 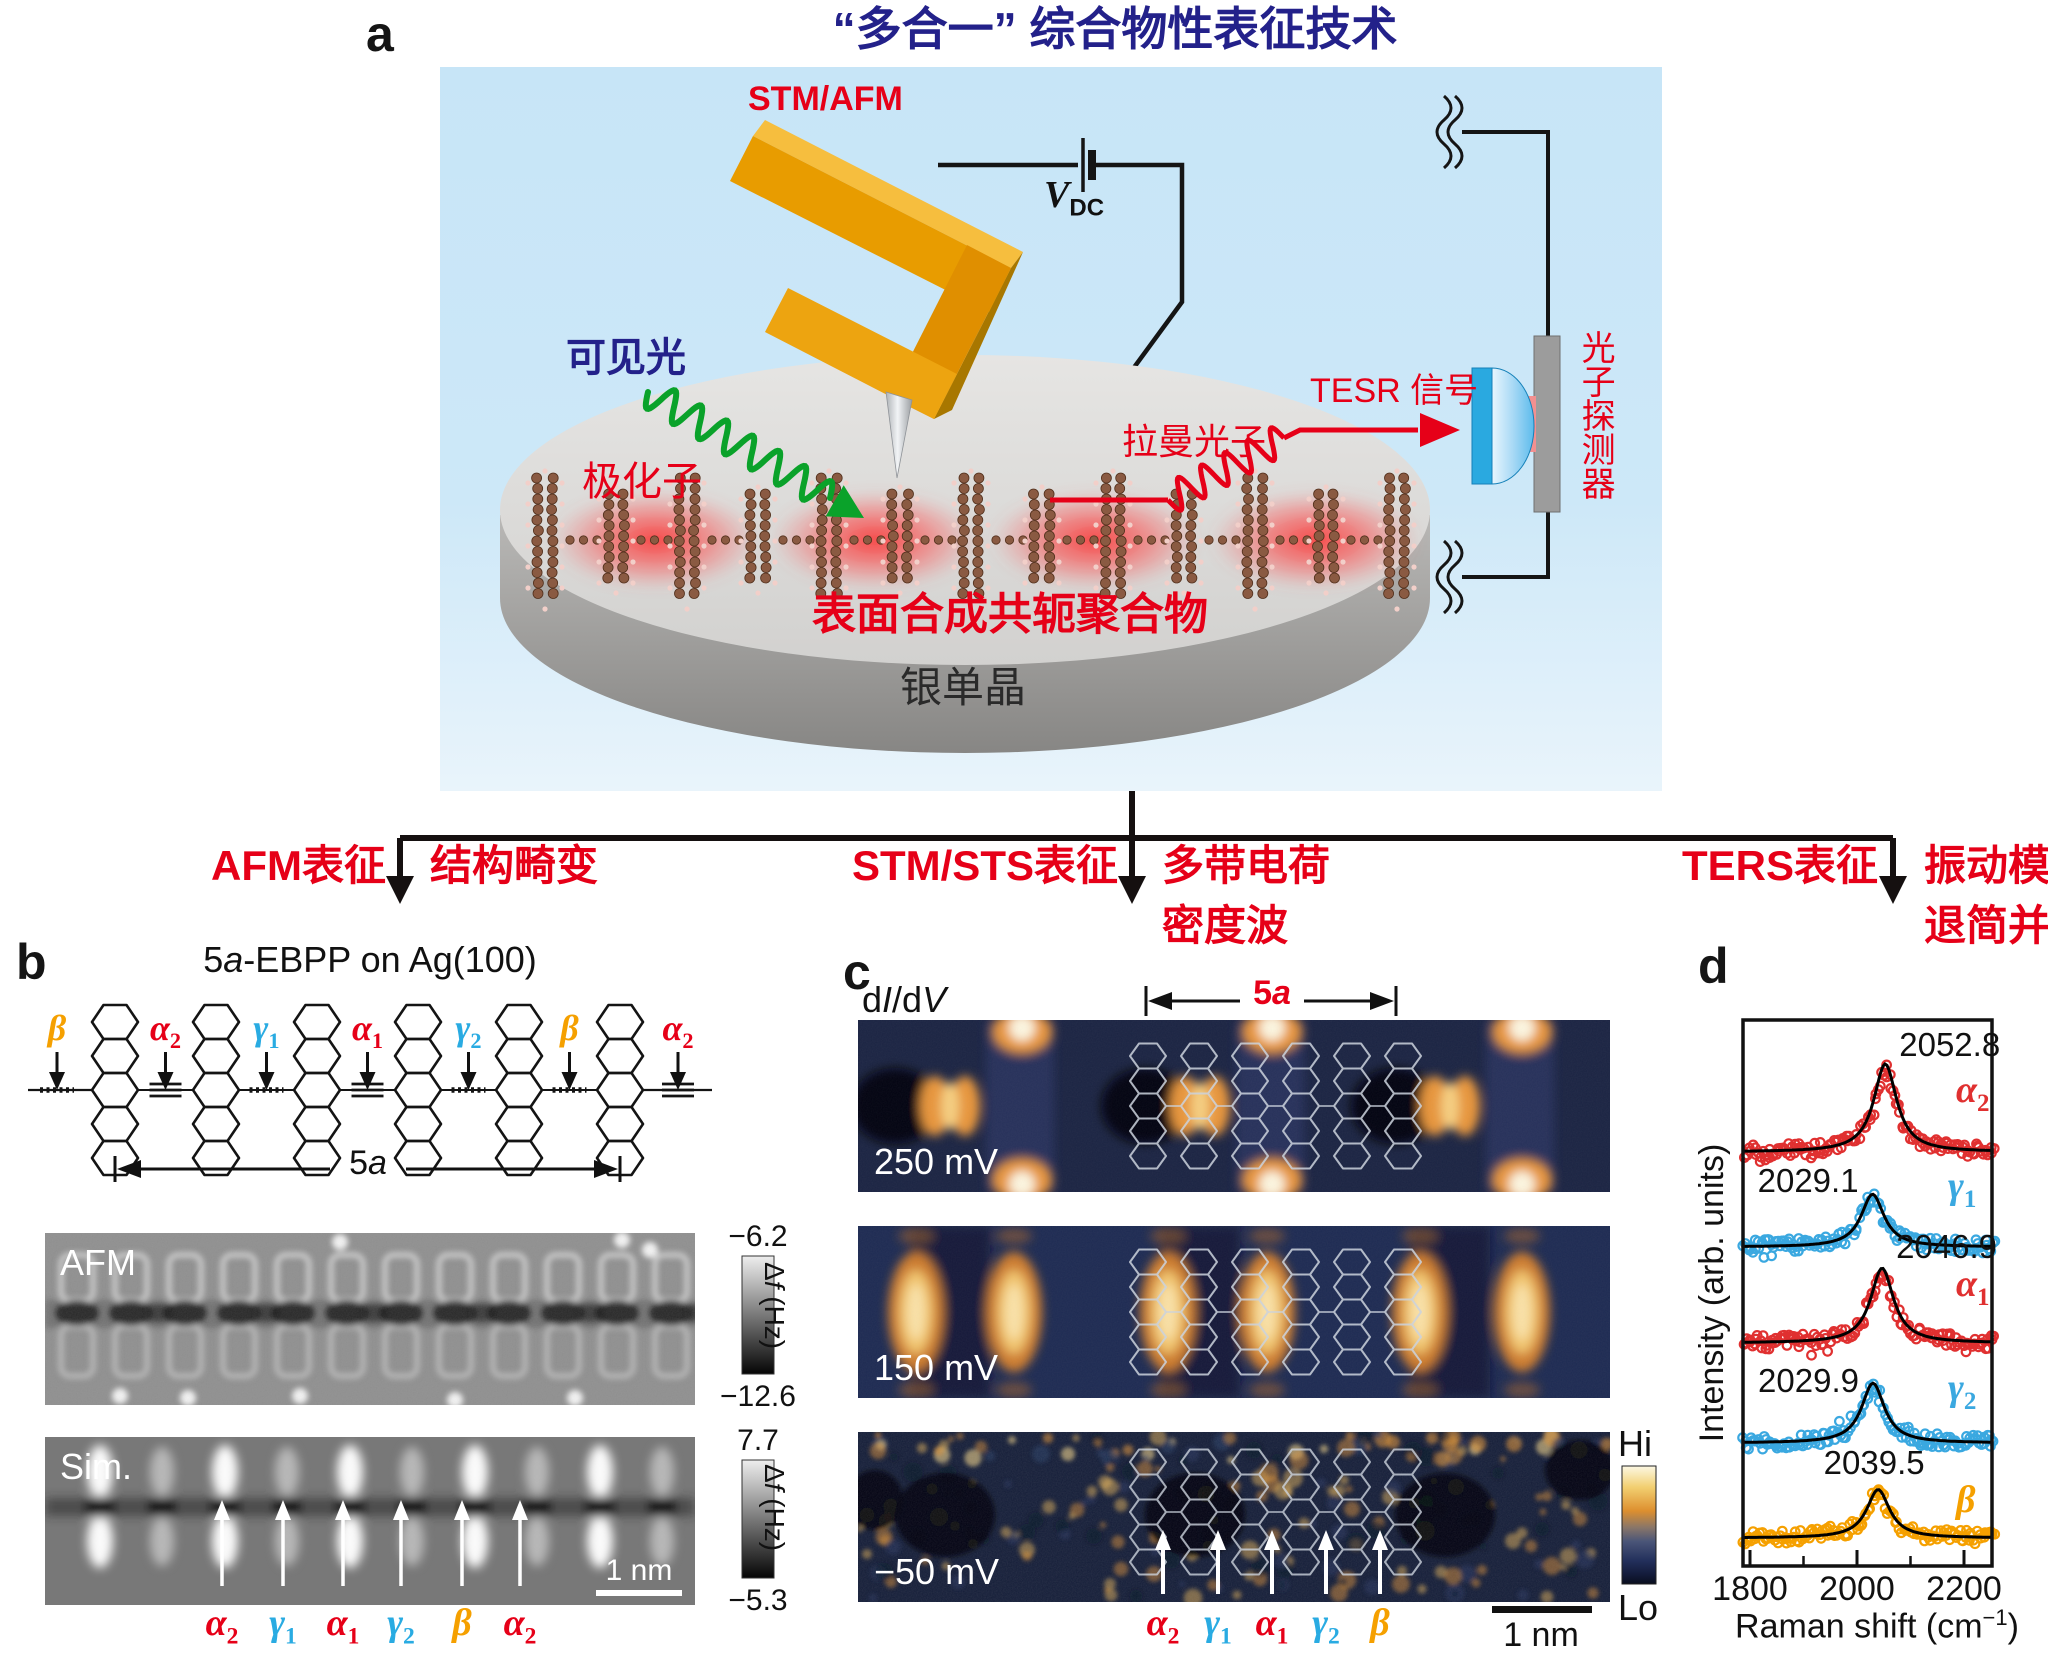 I want to click on photon-arrows, so click(x=1051, y=452).